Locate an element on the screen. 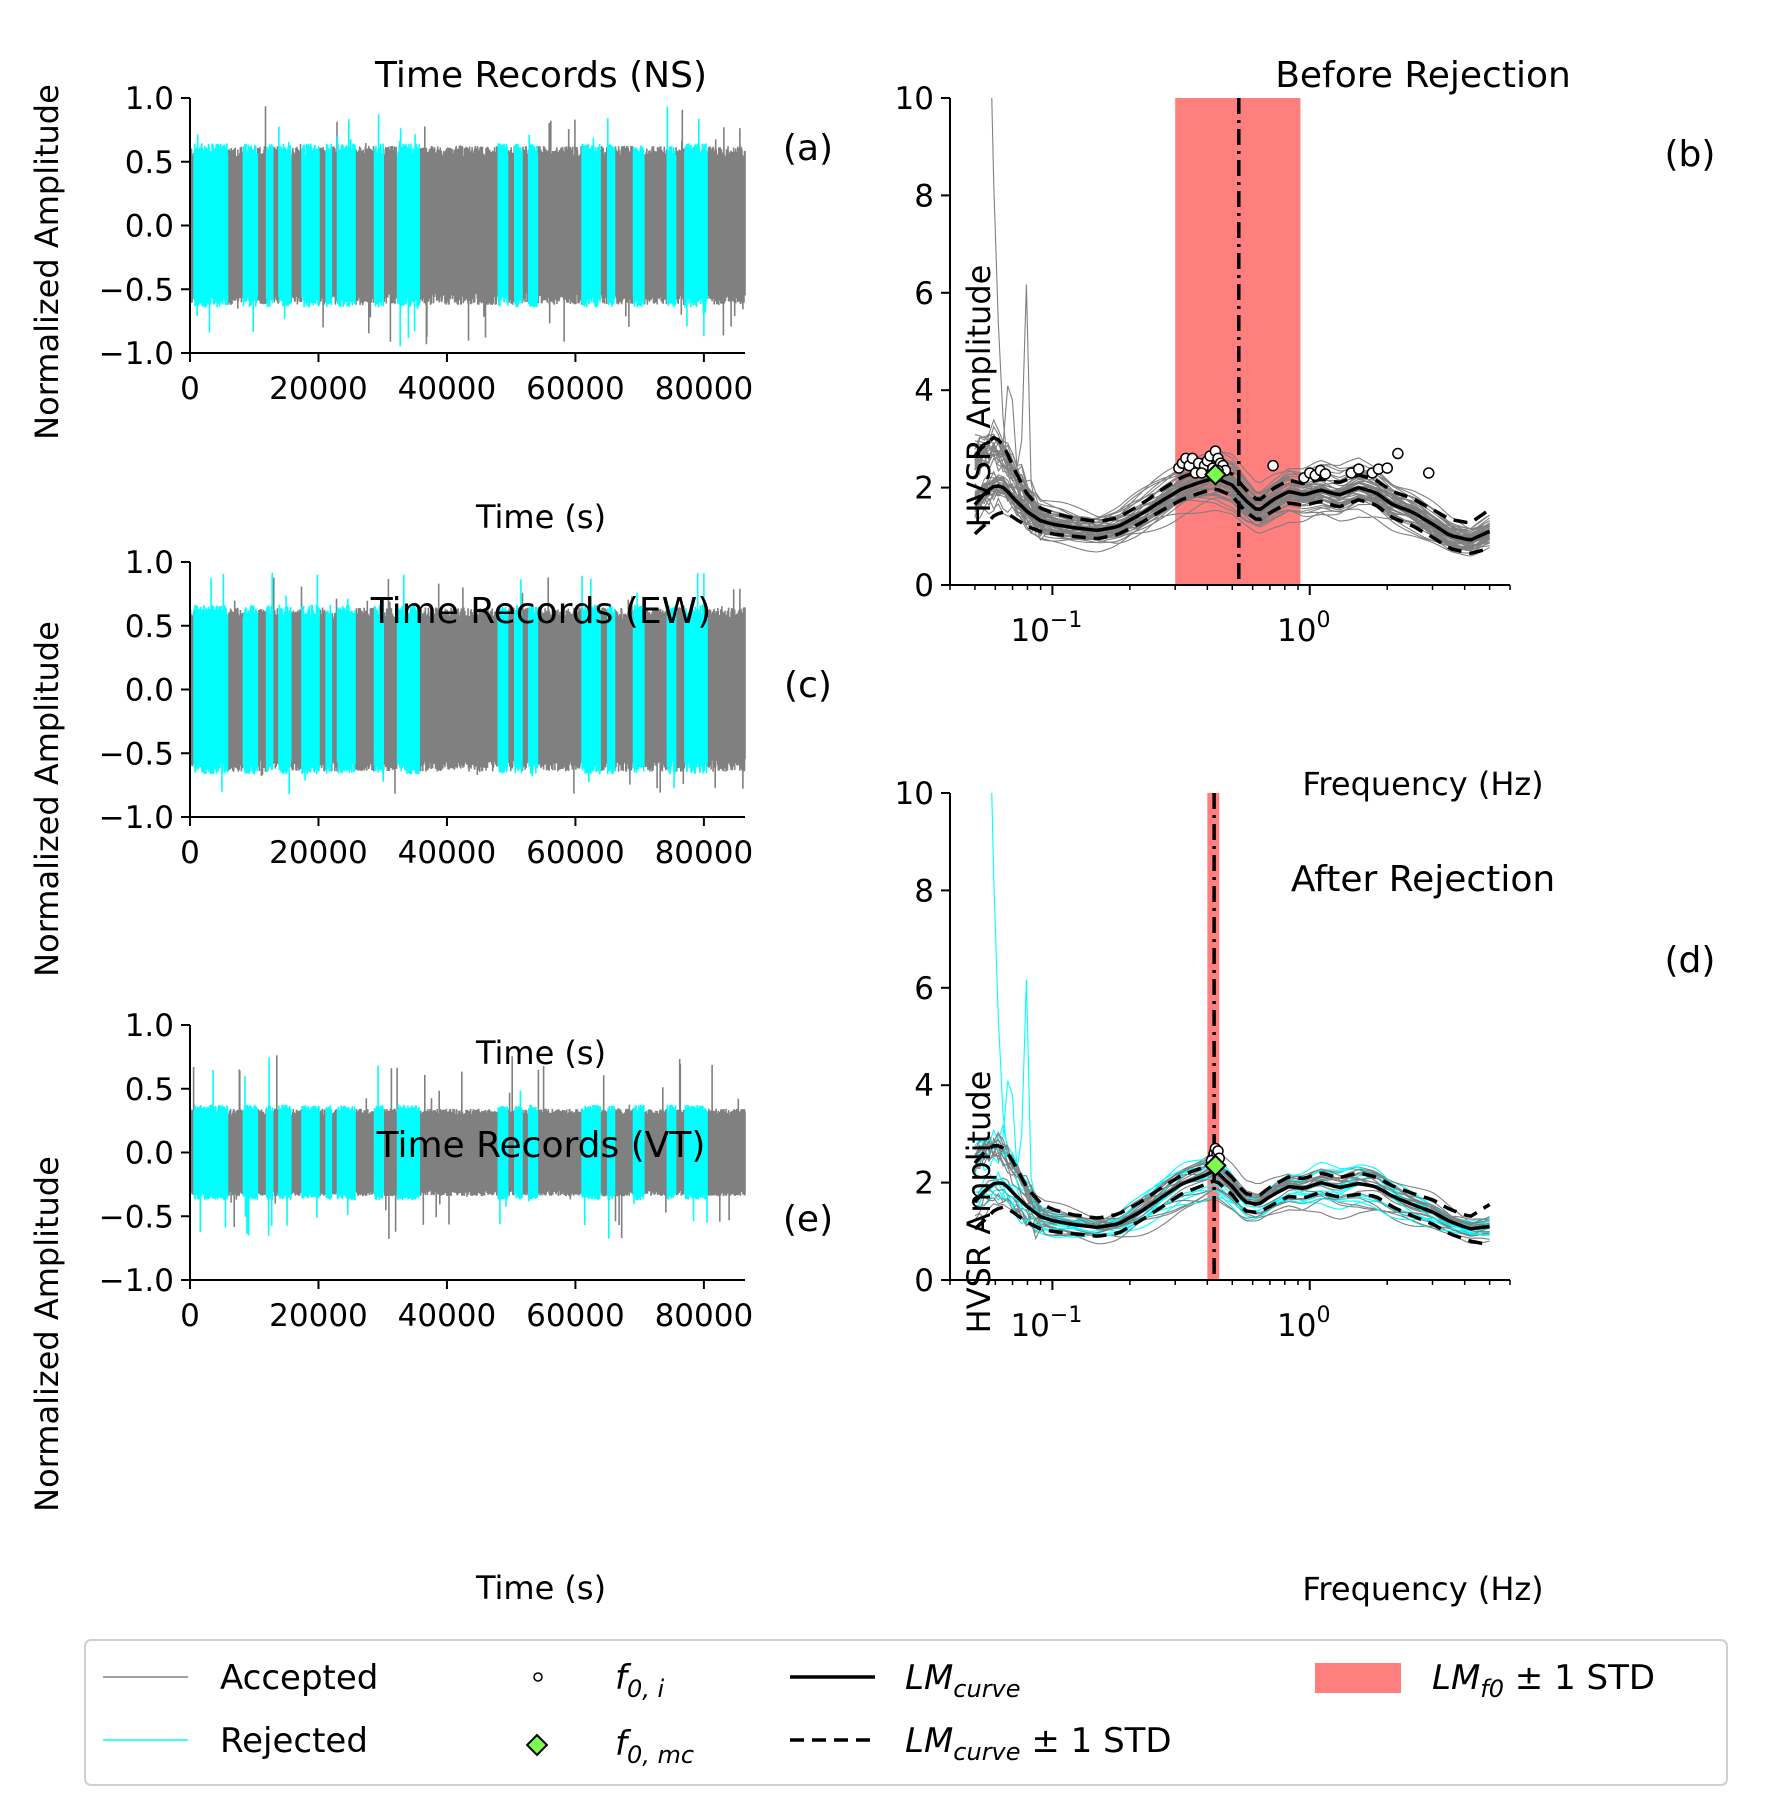 The height and width of the screenshot is (1814, 1771). panel-d-ytick-label: 10 is located at coordinates (914, 794).